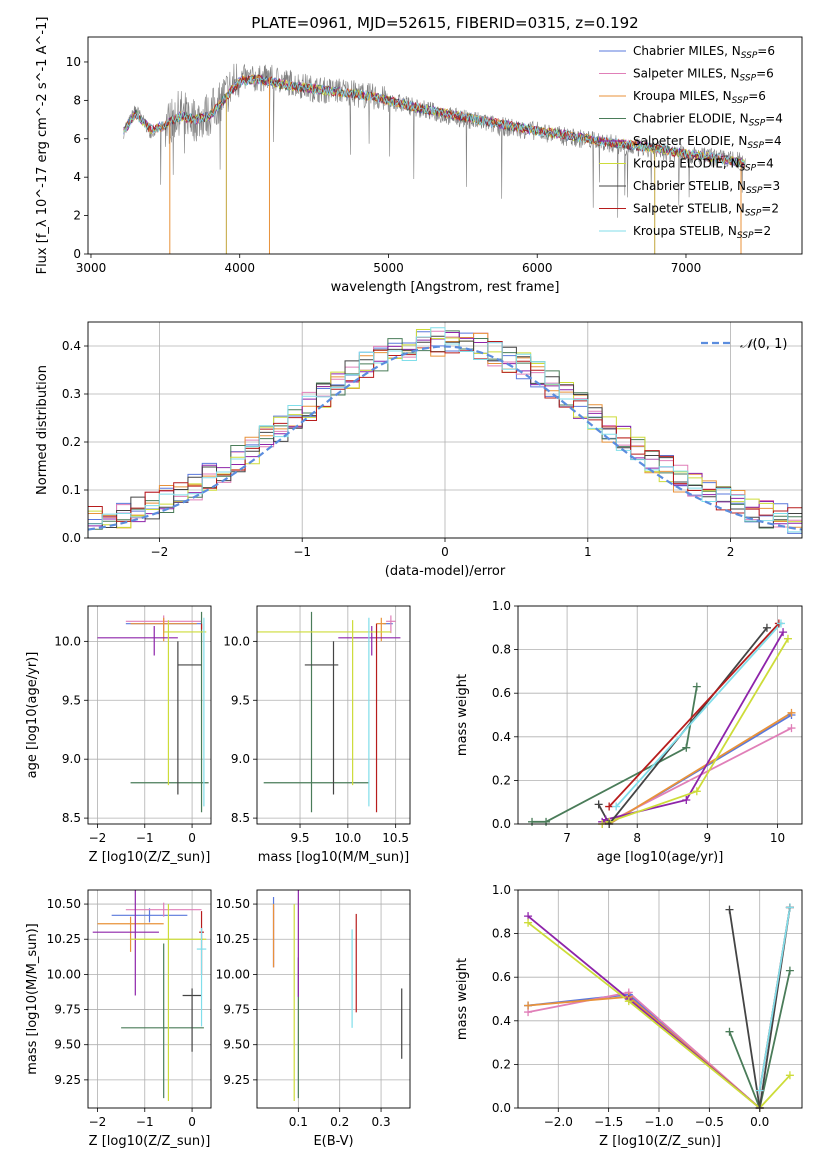 This screenshot has height=1170, width=819. Describe the element at coordinates (777, 838) in the screenshot. I see `x-tick-label: 10` at that location.